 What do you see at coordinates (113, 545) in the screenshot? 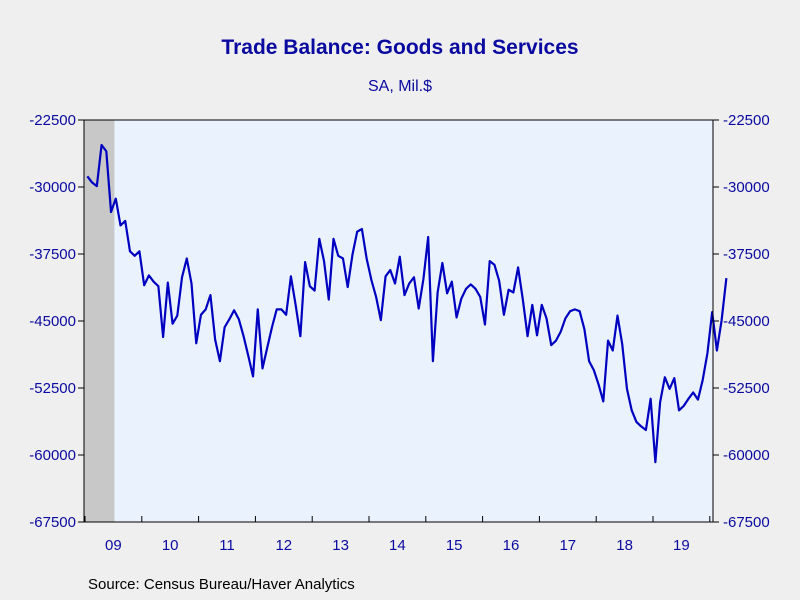
I see `x-tick-label: 09` at bounding box center [113, 545].